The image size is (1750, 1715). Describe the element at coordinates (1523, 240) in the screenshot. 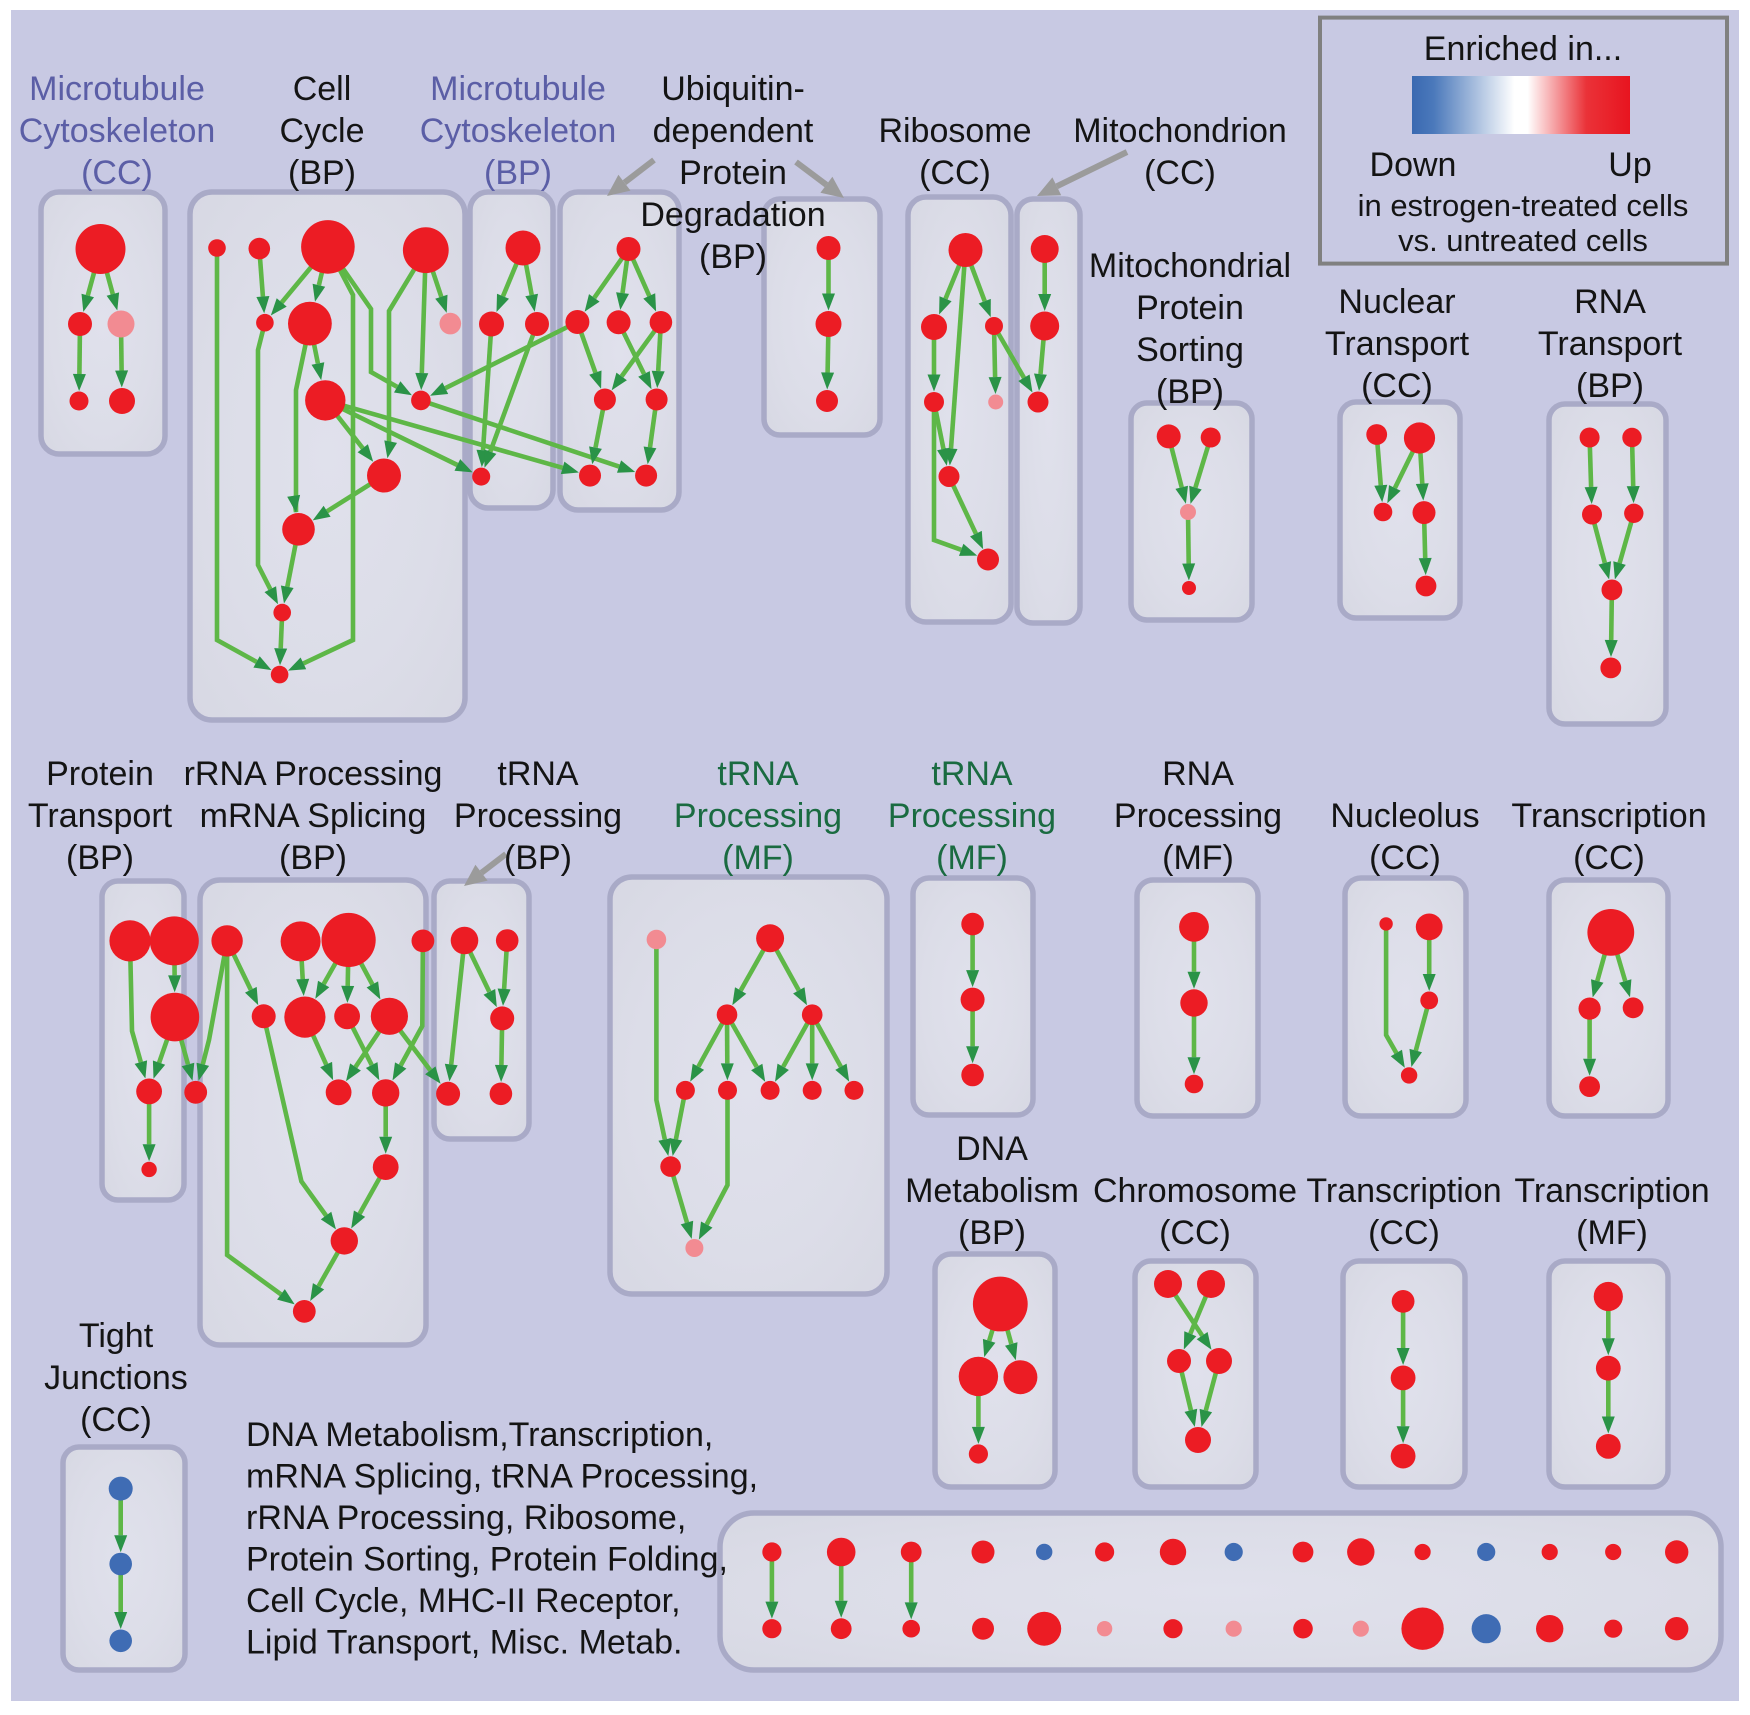

I see `svg-text: vs. untreated cells` at that location.